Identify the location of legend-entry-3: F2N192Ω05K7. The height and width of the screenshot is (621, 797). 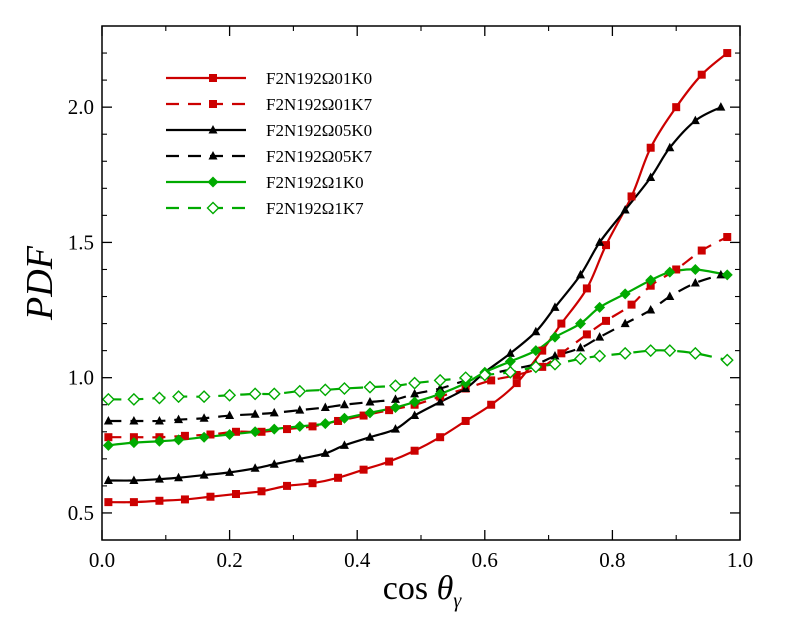
(269, 156).